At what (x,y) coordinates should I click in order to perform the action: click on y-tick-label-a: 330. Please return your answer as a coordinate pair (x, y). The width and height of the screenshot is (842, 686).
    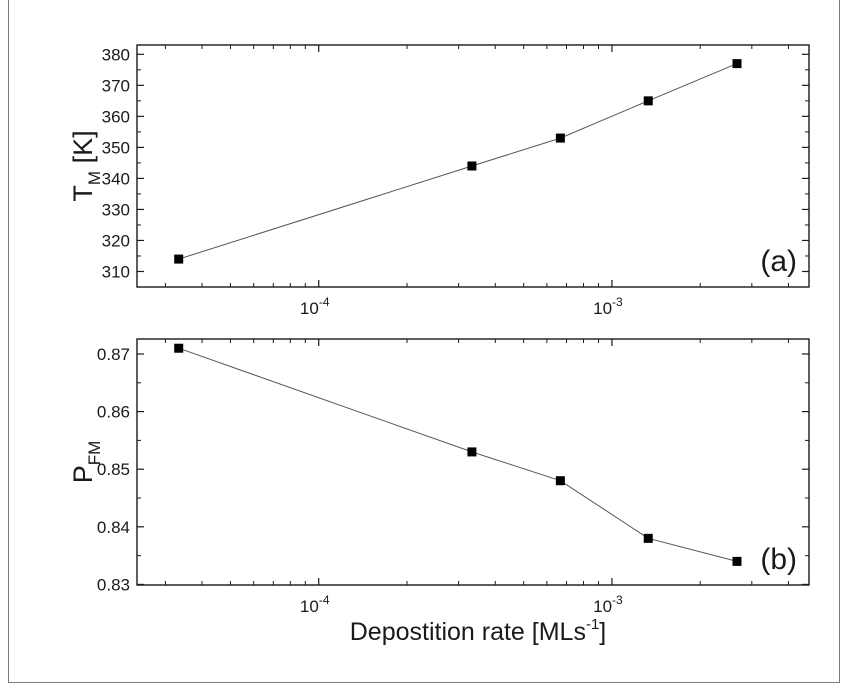
    Looking at the image, I should click on (116, 209).